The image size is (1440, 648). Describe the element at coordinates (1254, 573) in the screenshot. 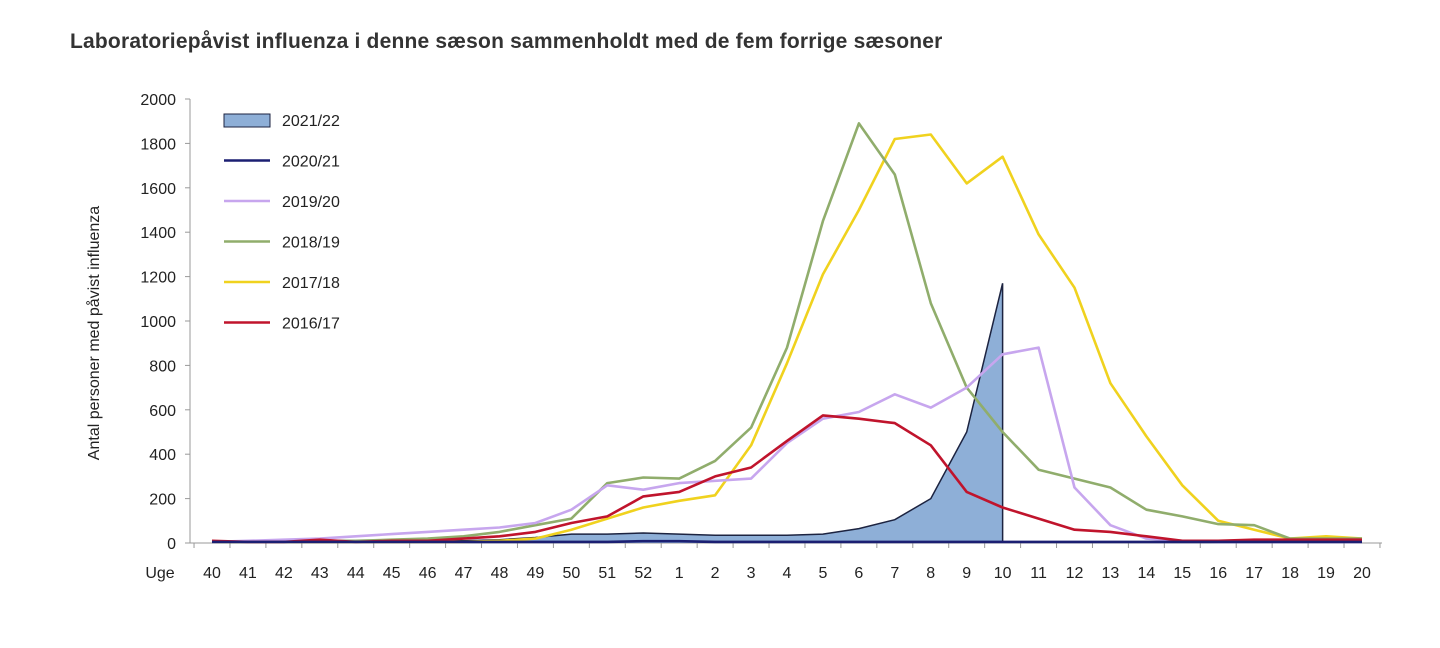

I see `x-tick-label: 17` at that location.